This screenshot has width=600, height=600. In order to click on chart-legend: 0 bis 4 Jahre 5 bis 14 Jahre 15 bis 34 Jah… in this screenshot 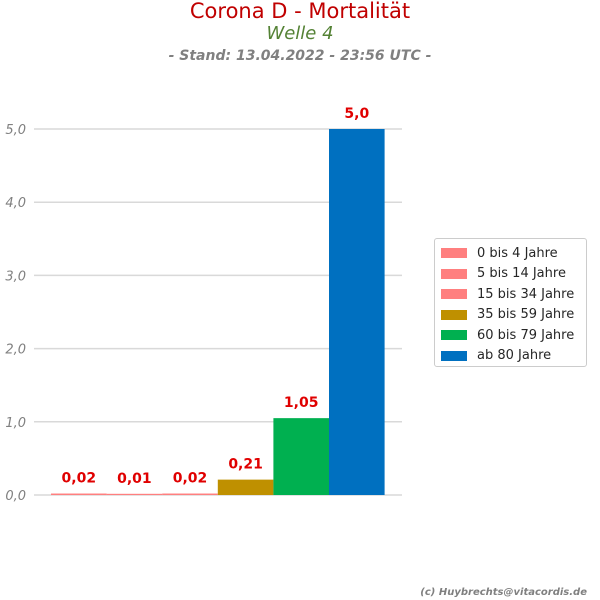, I will do `click(510, 302)`.